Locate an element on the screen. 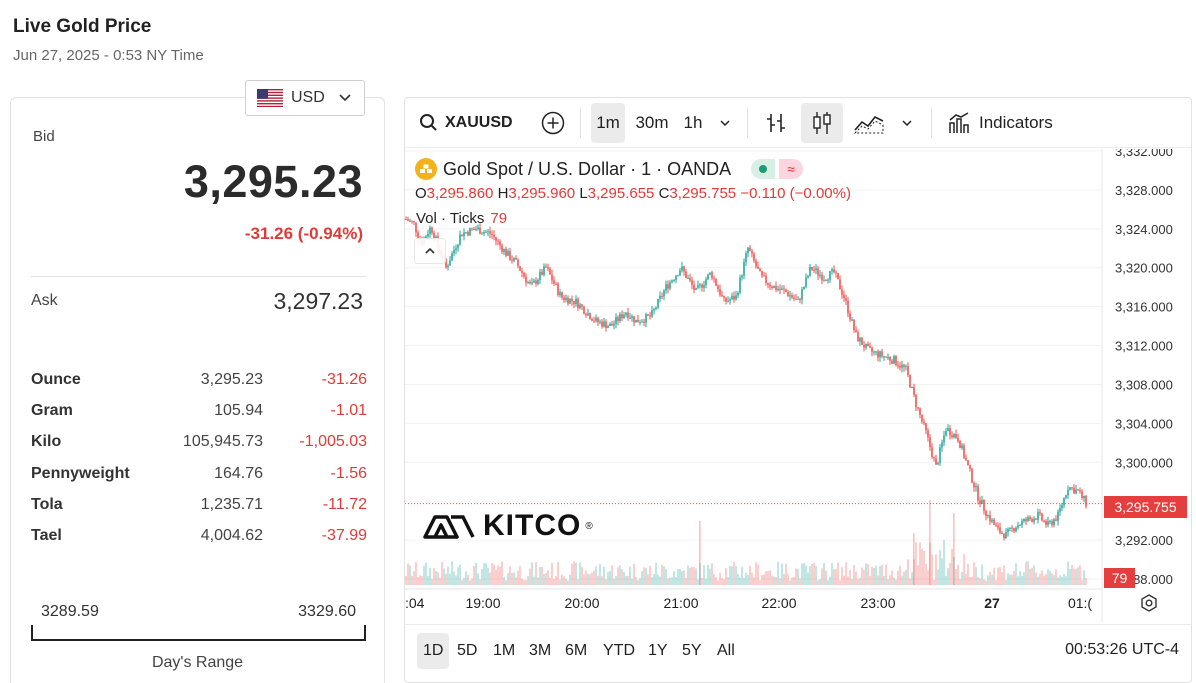 This screenshot has height=683, width=1196. range-1y: 1Y is located at coordinates (658, 650).